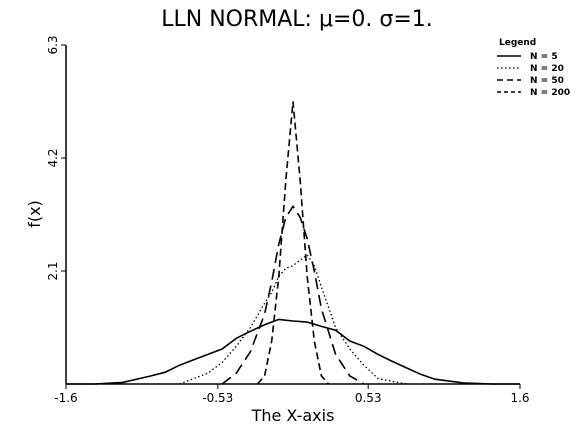 This screenshot has height=429, width=577. What do you see at coordinates (547, 81) in the screenshot?
I see `legend-label-3: N = 50` at bounding box center [547, 81].